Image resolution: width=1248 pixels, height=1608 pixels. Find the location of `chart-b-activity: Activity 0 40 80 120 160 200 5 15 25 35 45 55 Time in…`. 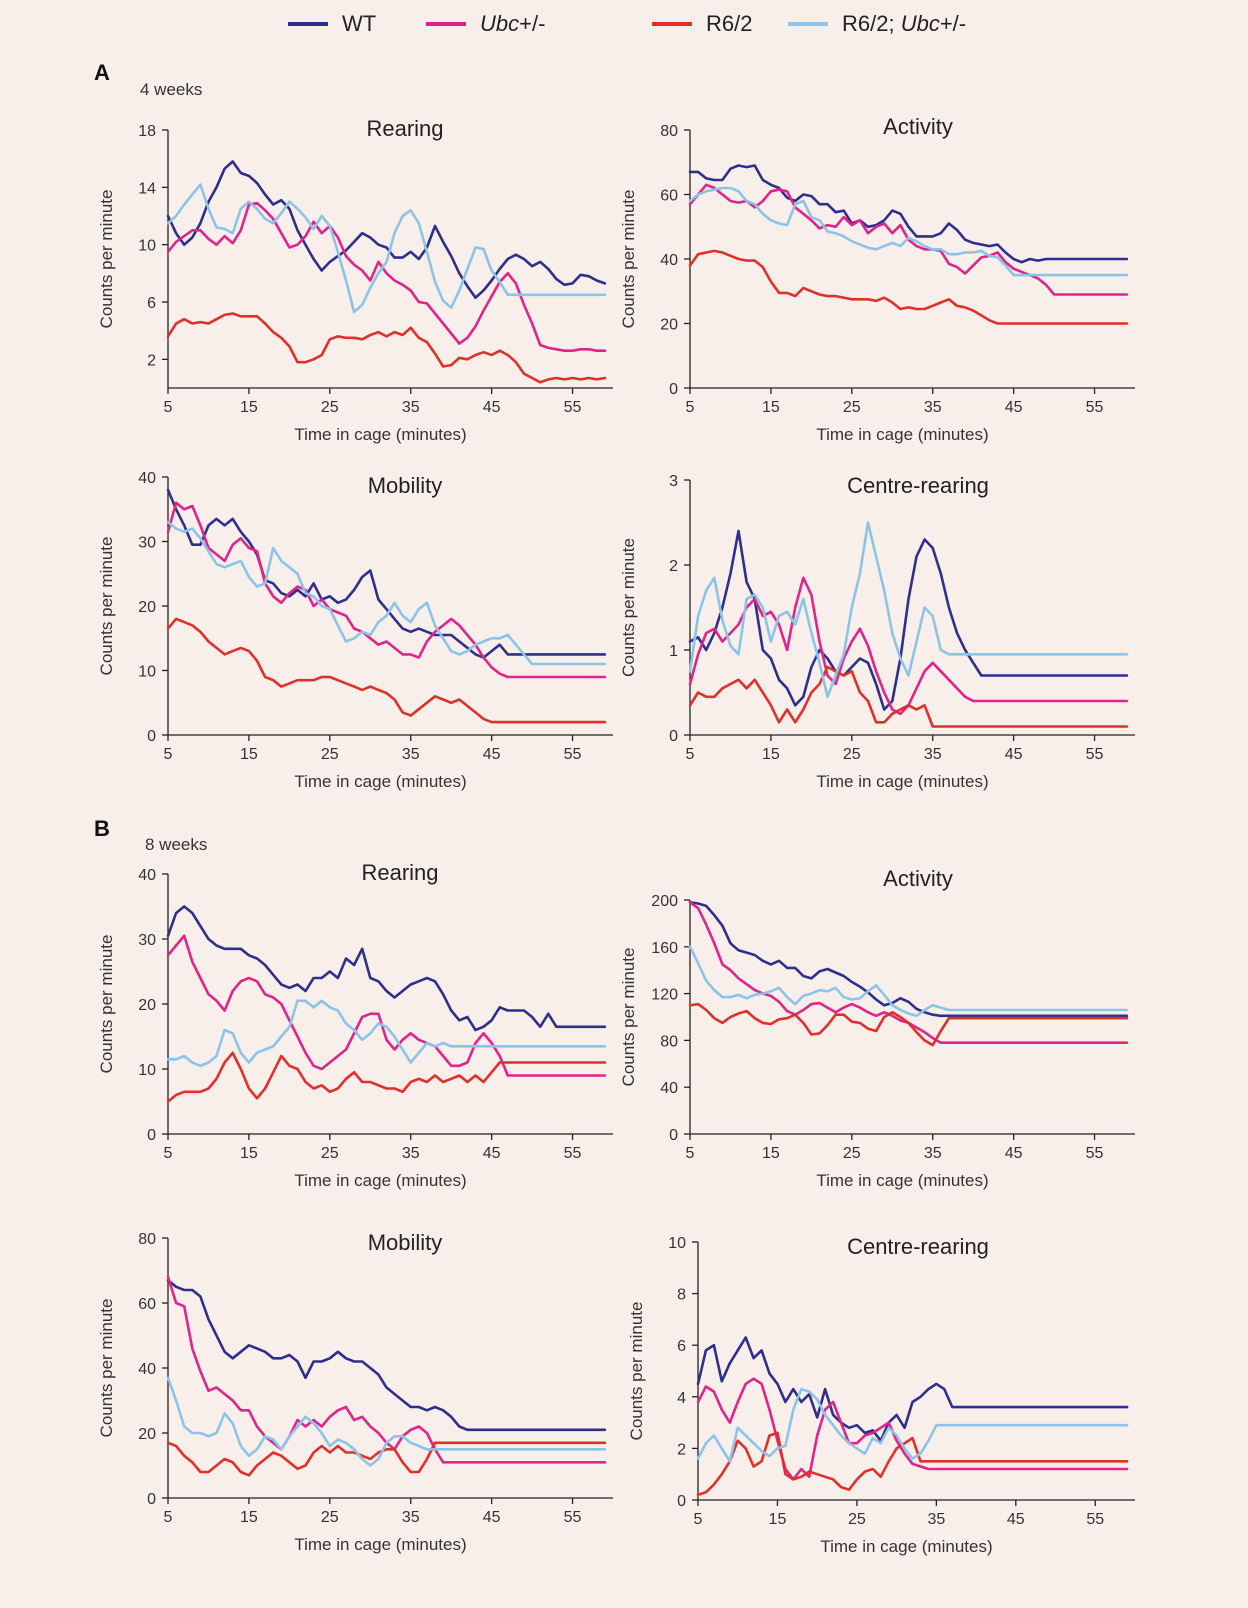

chart-b-activity: Activity 0 40 80 120 160 200 5 15 25 35 45 55 Time in… is located at coordinates (877, 1028).